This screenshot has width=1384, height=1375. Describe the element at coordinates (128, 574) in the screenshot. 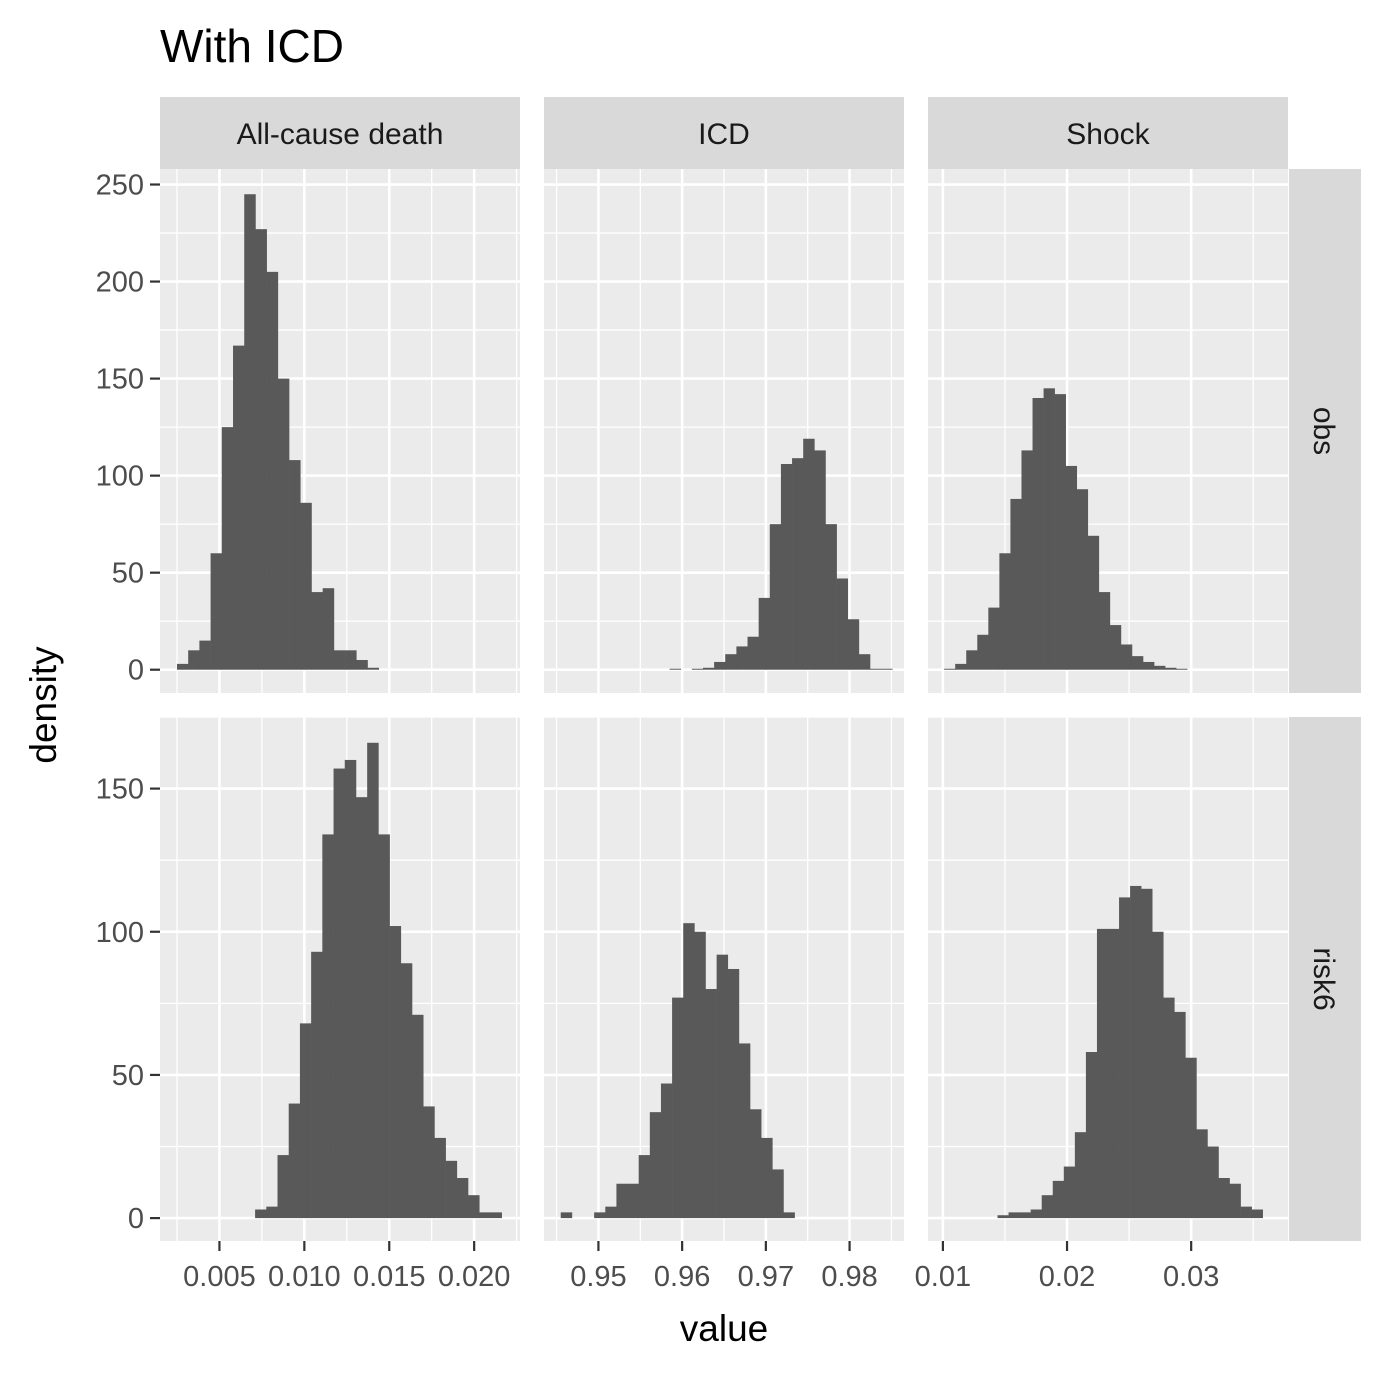

I see `y-tick-label: 50` at that location.